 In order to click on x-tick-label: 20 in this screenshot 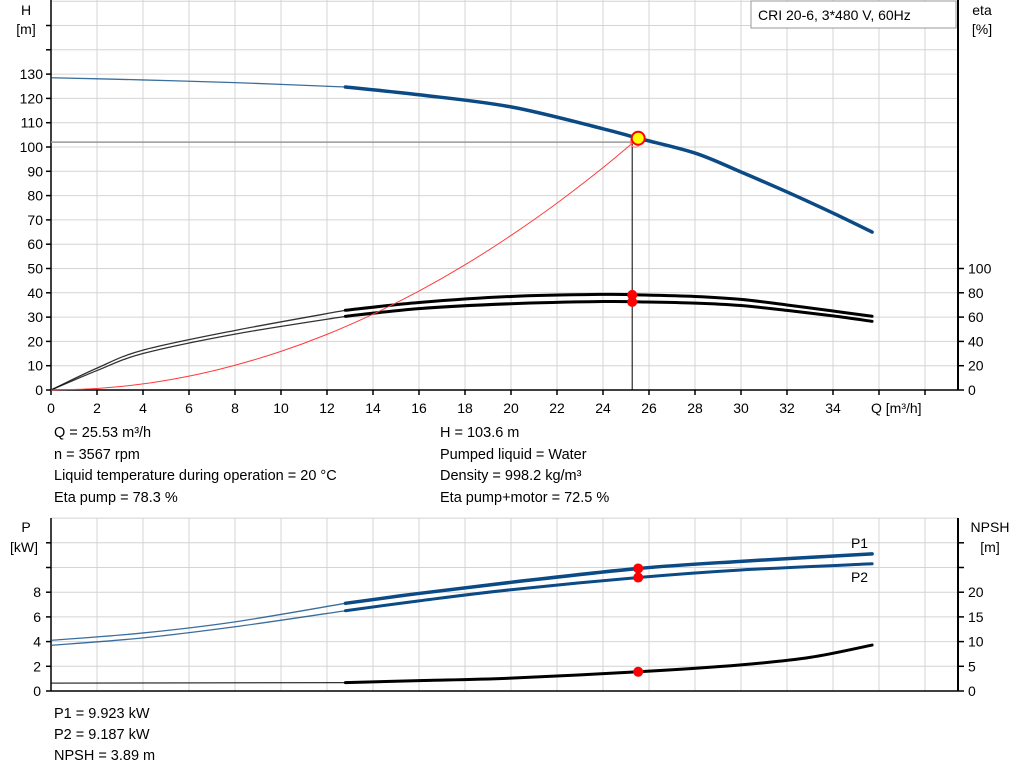, I will do `click(511, 408)`.